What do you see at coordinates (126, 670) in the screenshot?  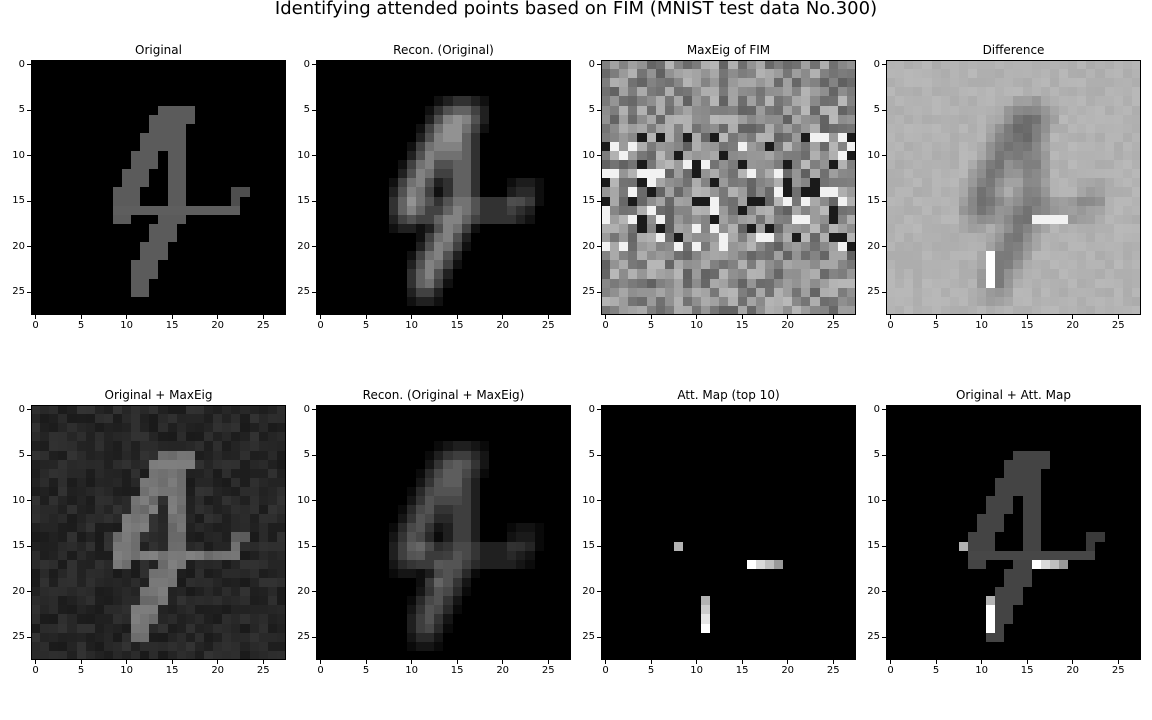 I see `x-tick-label: 10` at bounding box center [126, 670].